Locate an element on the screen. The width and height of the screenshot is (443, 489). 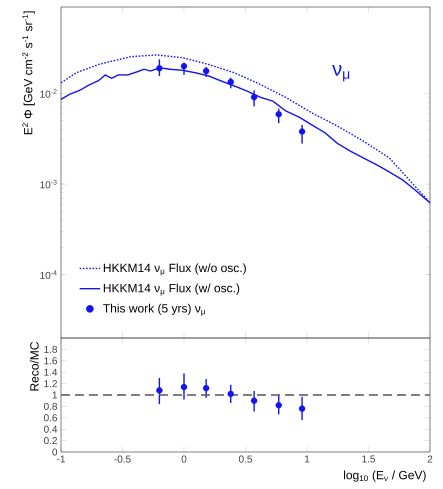
x-tick-label: 1.5 is located at coordinates (369, 459).